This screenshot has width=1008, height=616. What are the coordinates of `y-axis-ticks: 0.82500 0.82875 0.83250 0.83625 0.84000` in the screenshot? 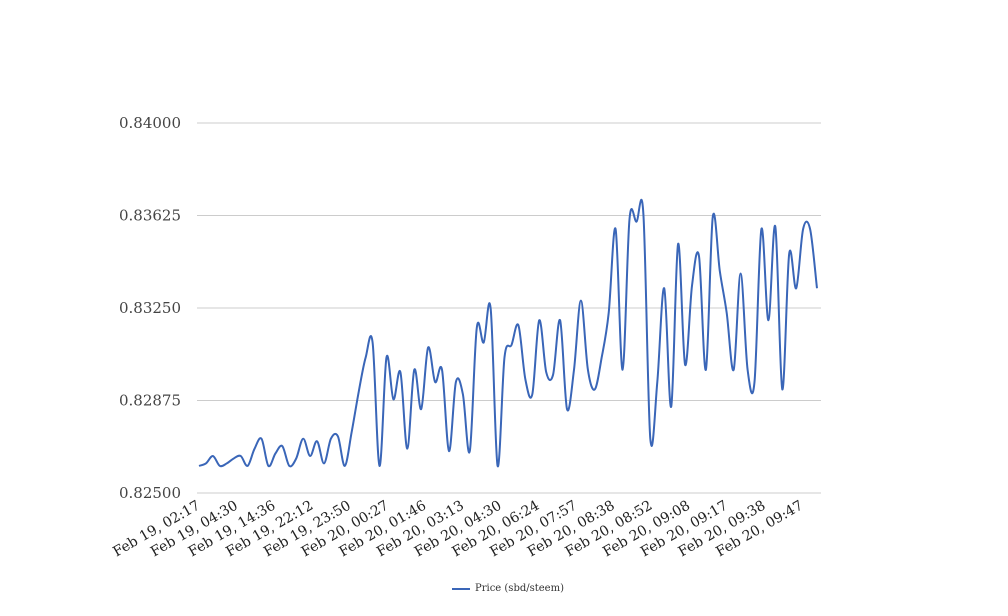 It's located at (150, 308).